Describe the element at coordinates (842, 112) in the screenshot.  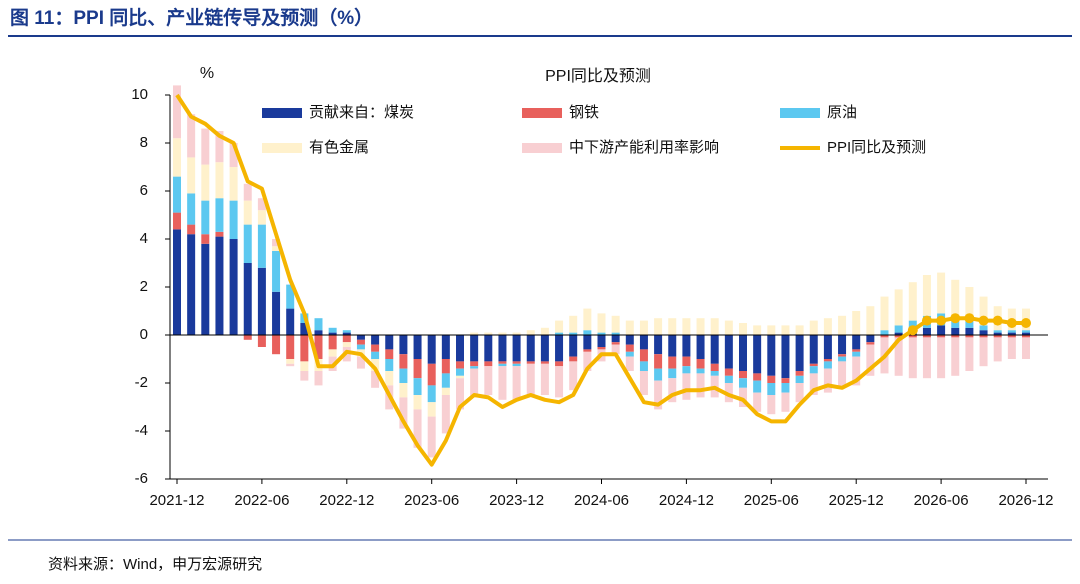
I see `legend-label: 原油` at that location.